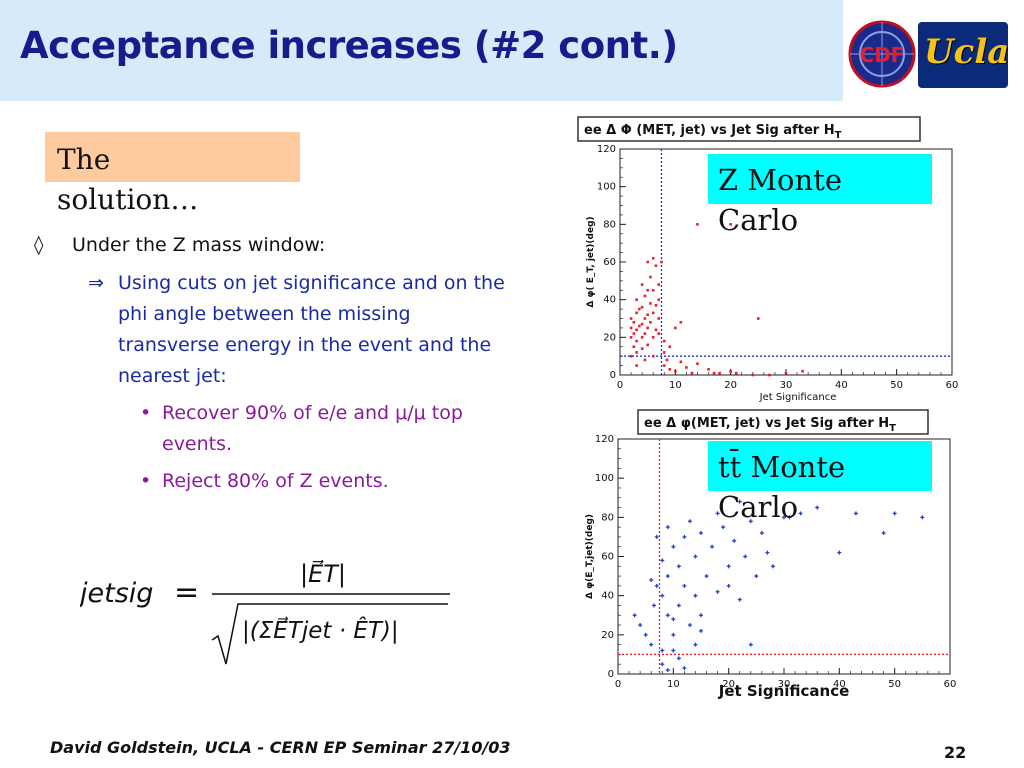 The width and height of the screenshot is (1024, 768). What do you see at coordinates (607, 596) in the screenshot?
I see `y-tick-label: 40` at bounding box center [607, 596].